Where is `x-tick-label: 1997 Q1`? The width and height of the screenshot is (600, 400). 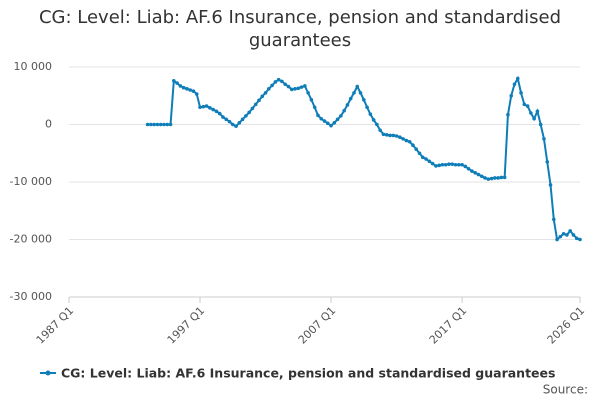
x-tick-label: 1997 Q1 is located at coordinates (186, 325).